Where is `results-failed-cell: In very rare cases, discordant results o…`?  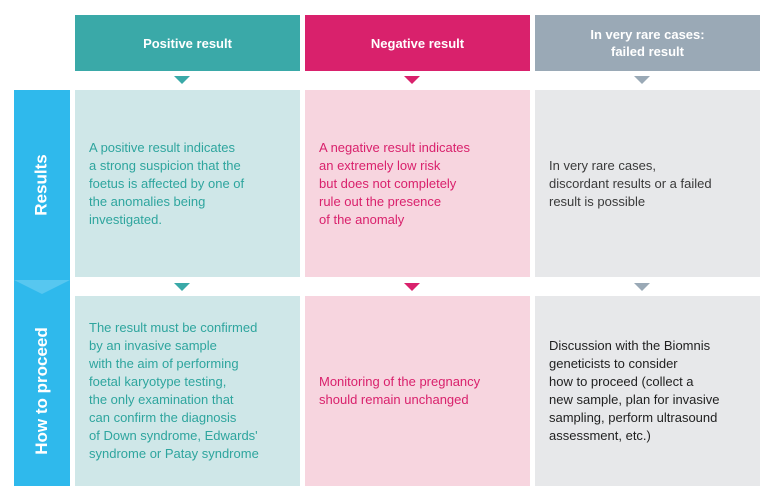 results-failed-cell: In very rare cases, discordant results o… is located at coordinates (647, 183).